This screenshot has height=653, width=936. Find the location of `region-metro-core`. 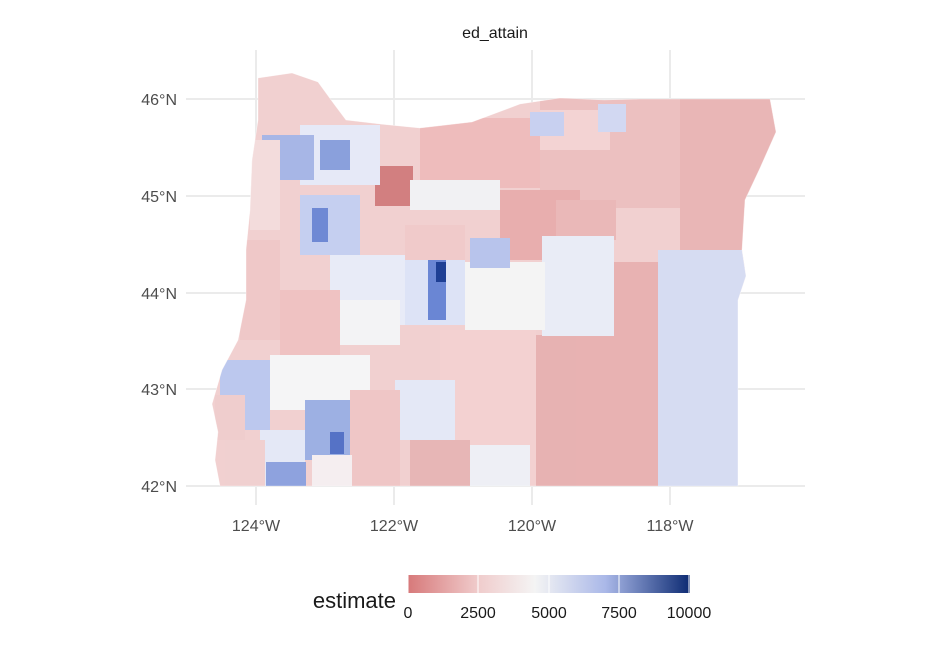

region-metro-core is located at coordinates (335, 155).